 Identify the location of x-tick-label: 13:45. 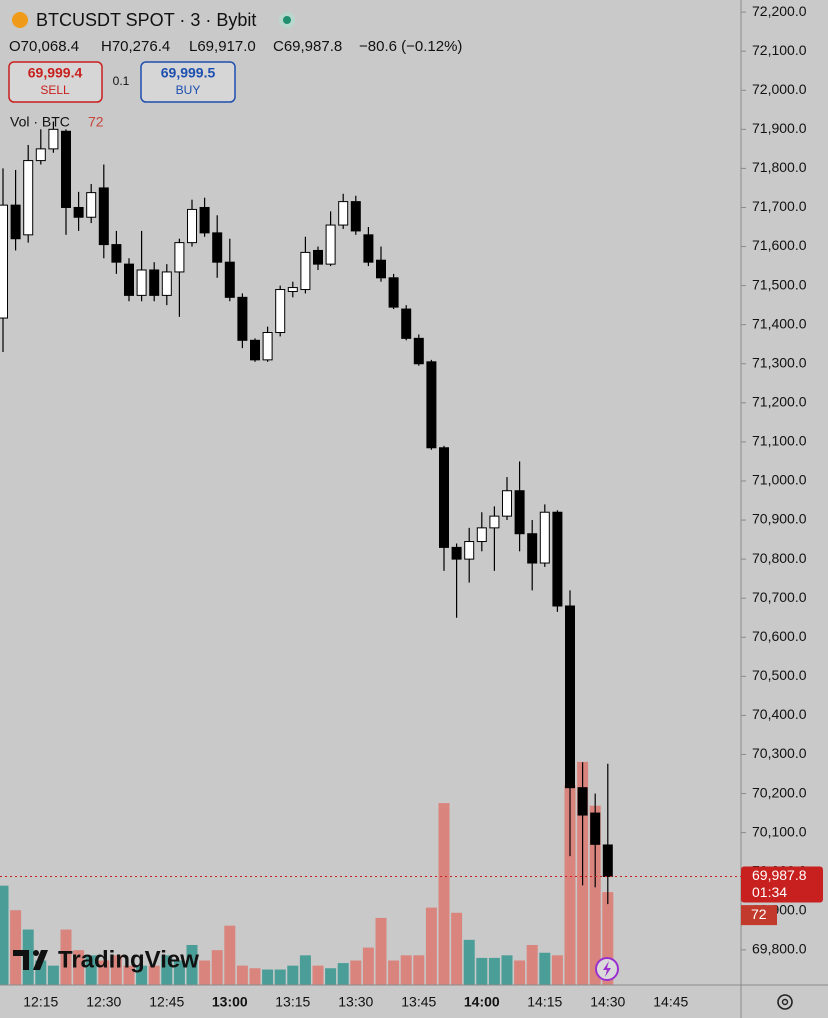
(418, 1002).